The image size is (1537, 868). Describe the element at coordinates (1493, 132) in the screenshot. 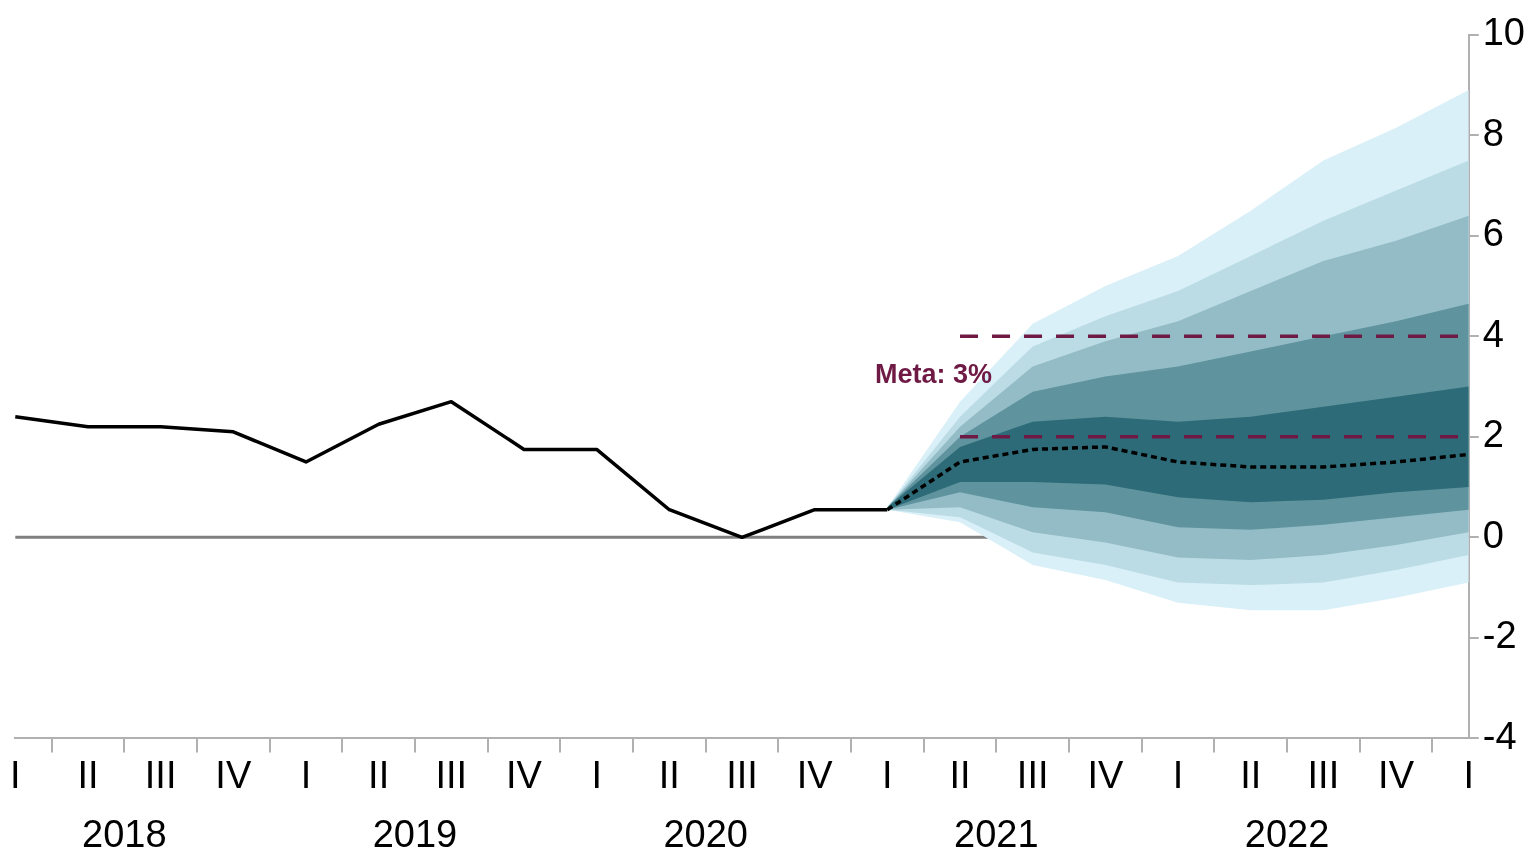

I see `y-tick-label: 8` at that location.